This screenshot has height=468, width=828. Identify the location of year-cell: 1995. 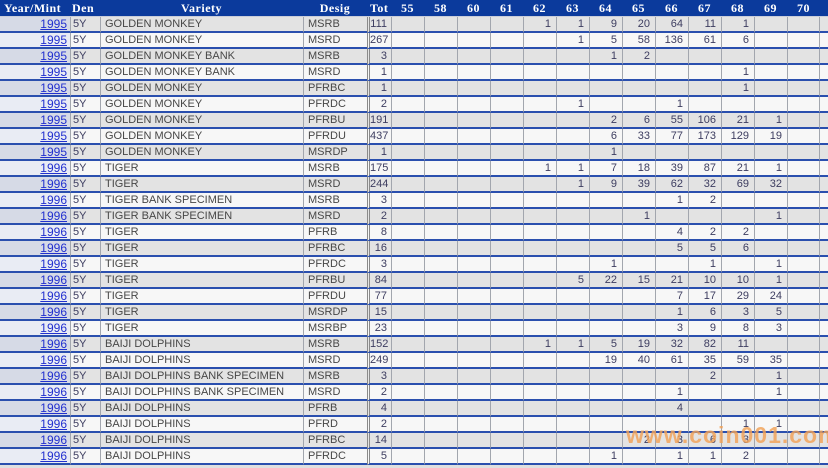
(35, 41).